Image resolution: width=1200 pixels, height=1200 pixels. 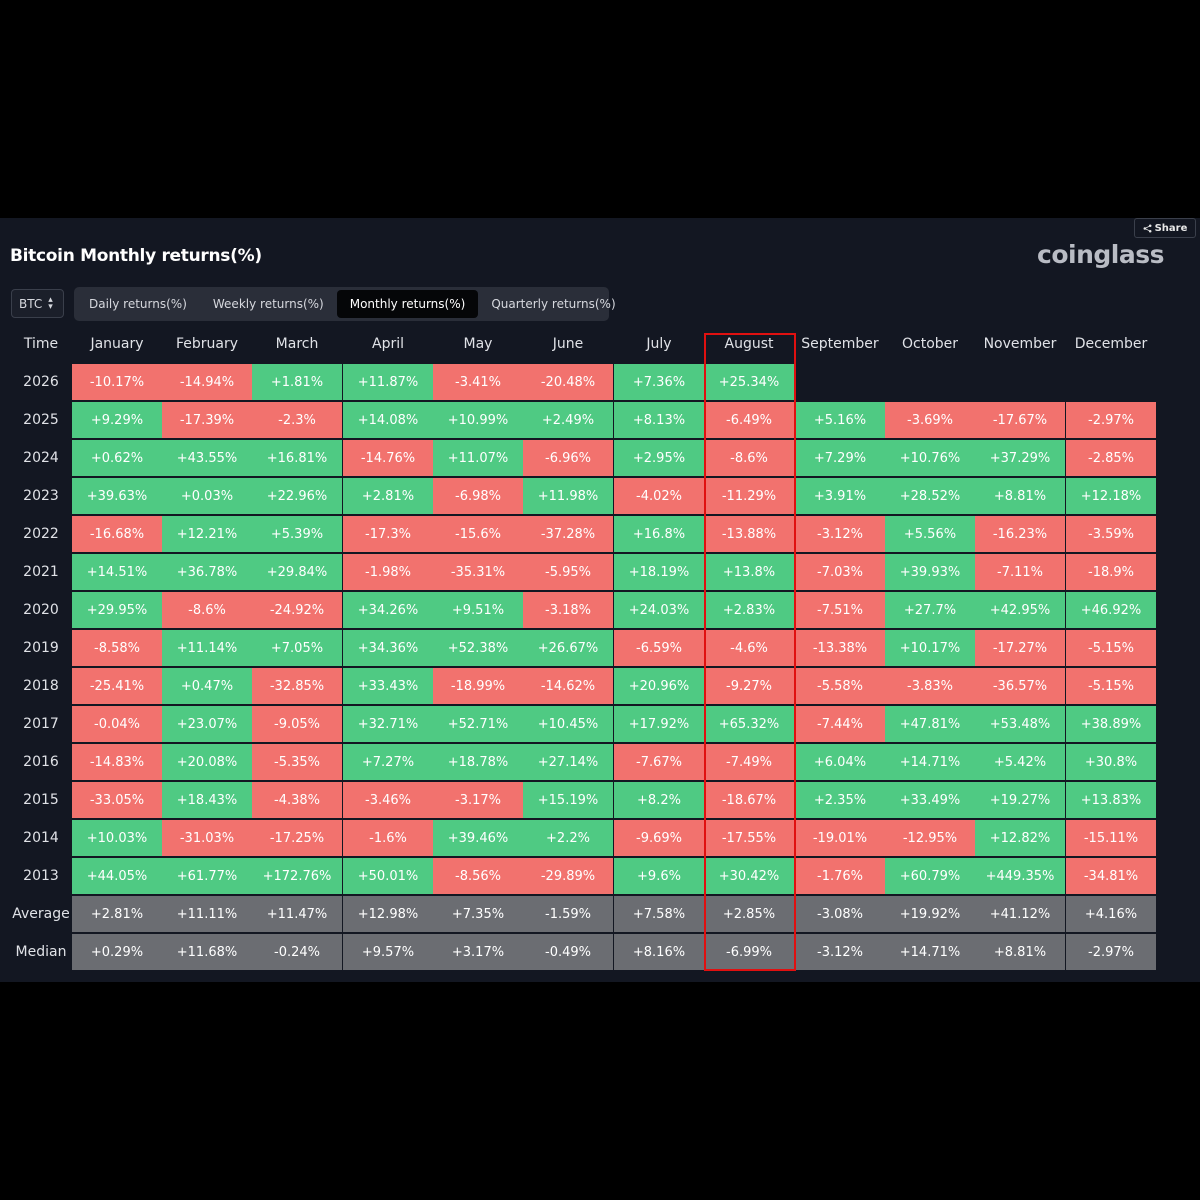 I want to click on return-cell: +18.19%, so click(x=659, y=572).